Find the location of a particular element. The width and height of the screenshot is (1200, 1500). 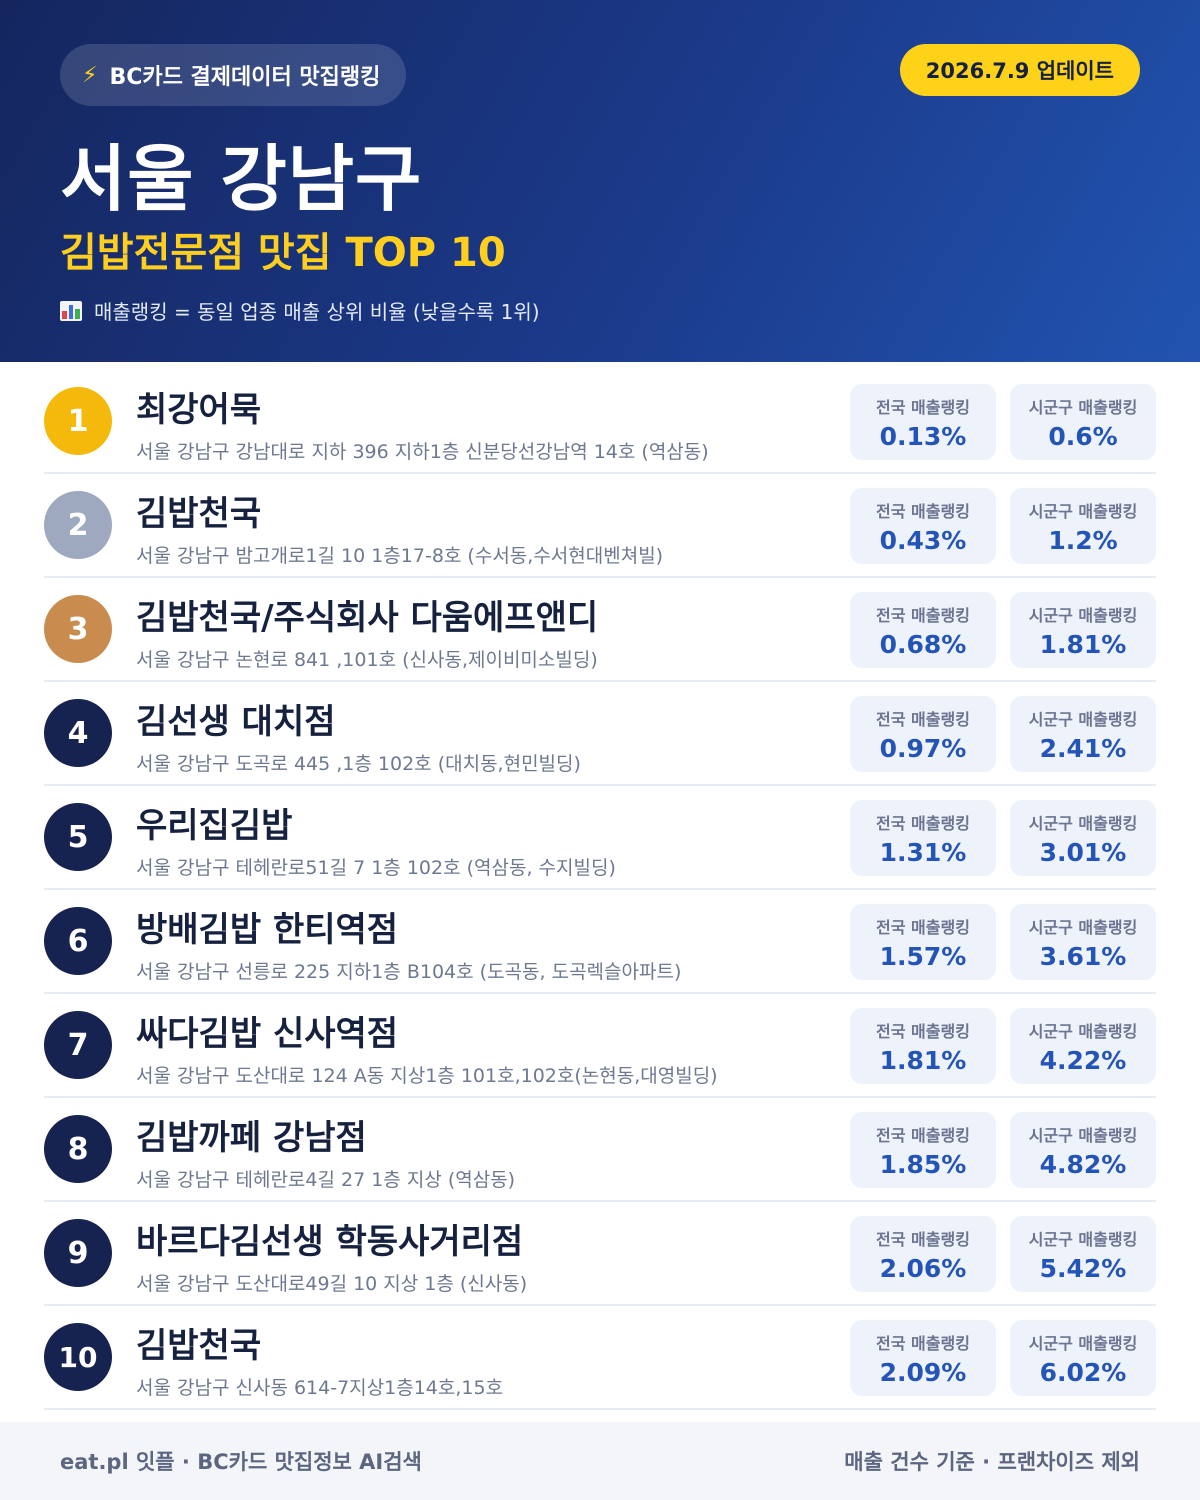

national-ranking-card: 전국 매출랭킹 0.43% is located at coordinates (923, 526).